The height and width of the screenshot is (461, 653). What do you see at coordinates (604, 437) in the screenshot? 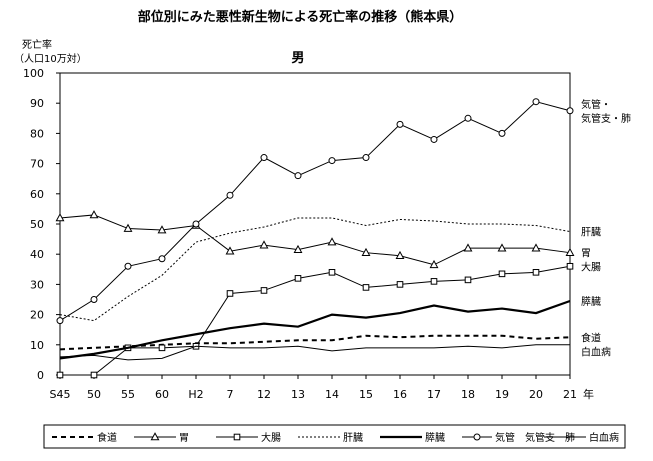
I see `legend-label: 白血病` at bounding box center [604, 437].